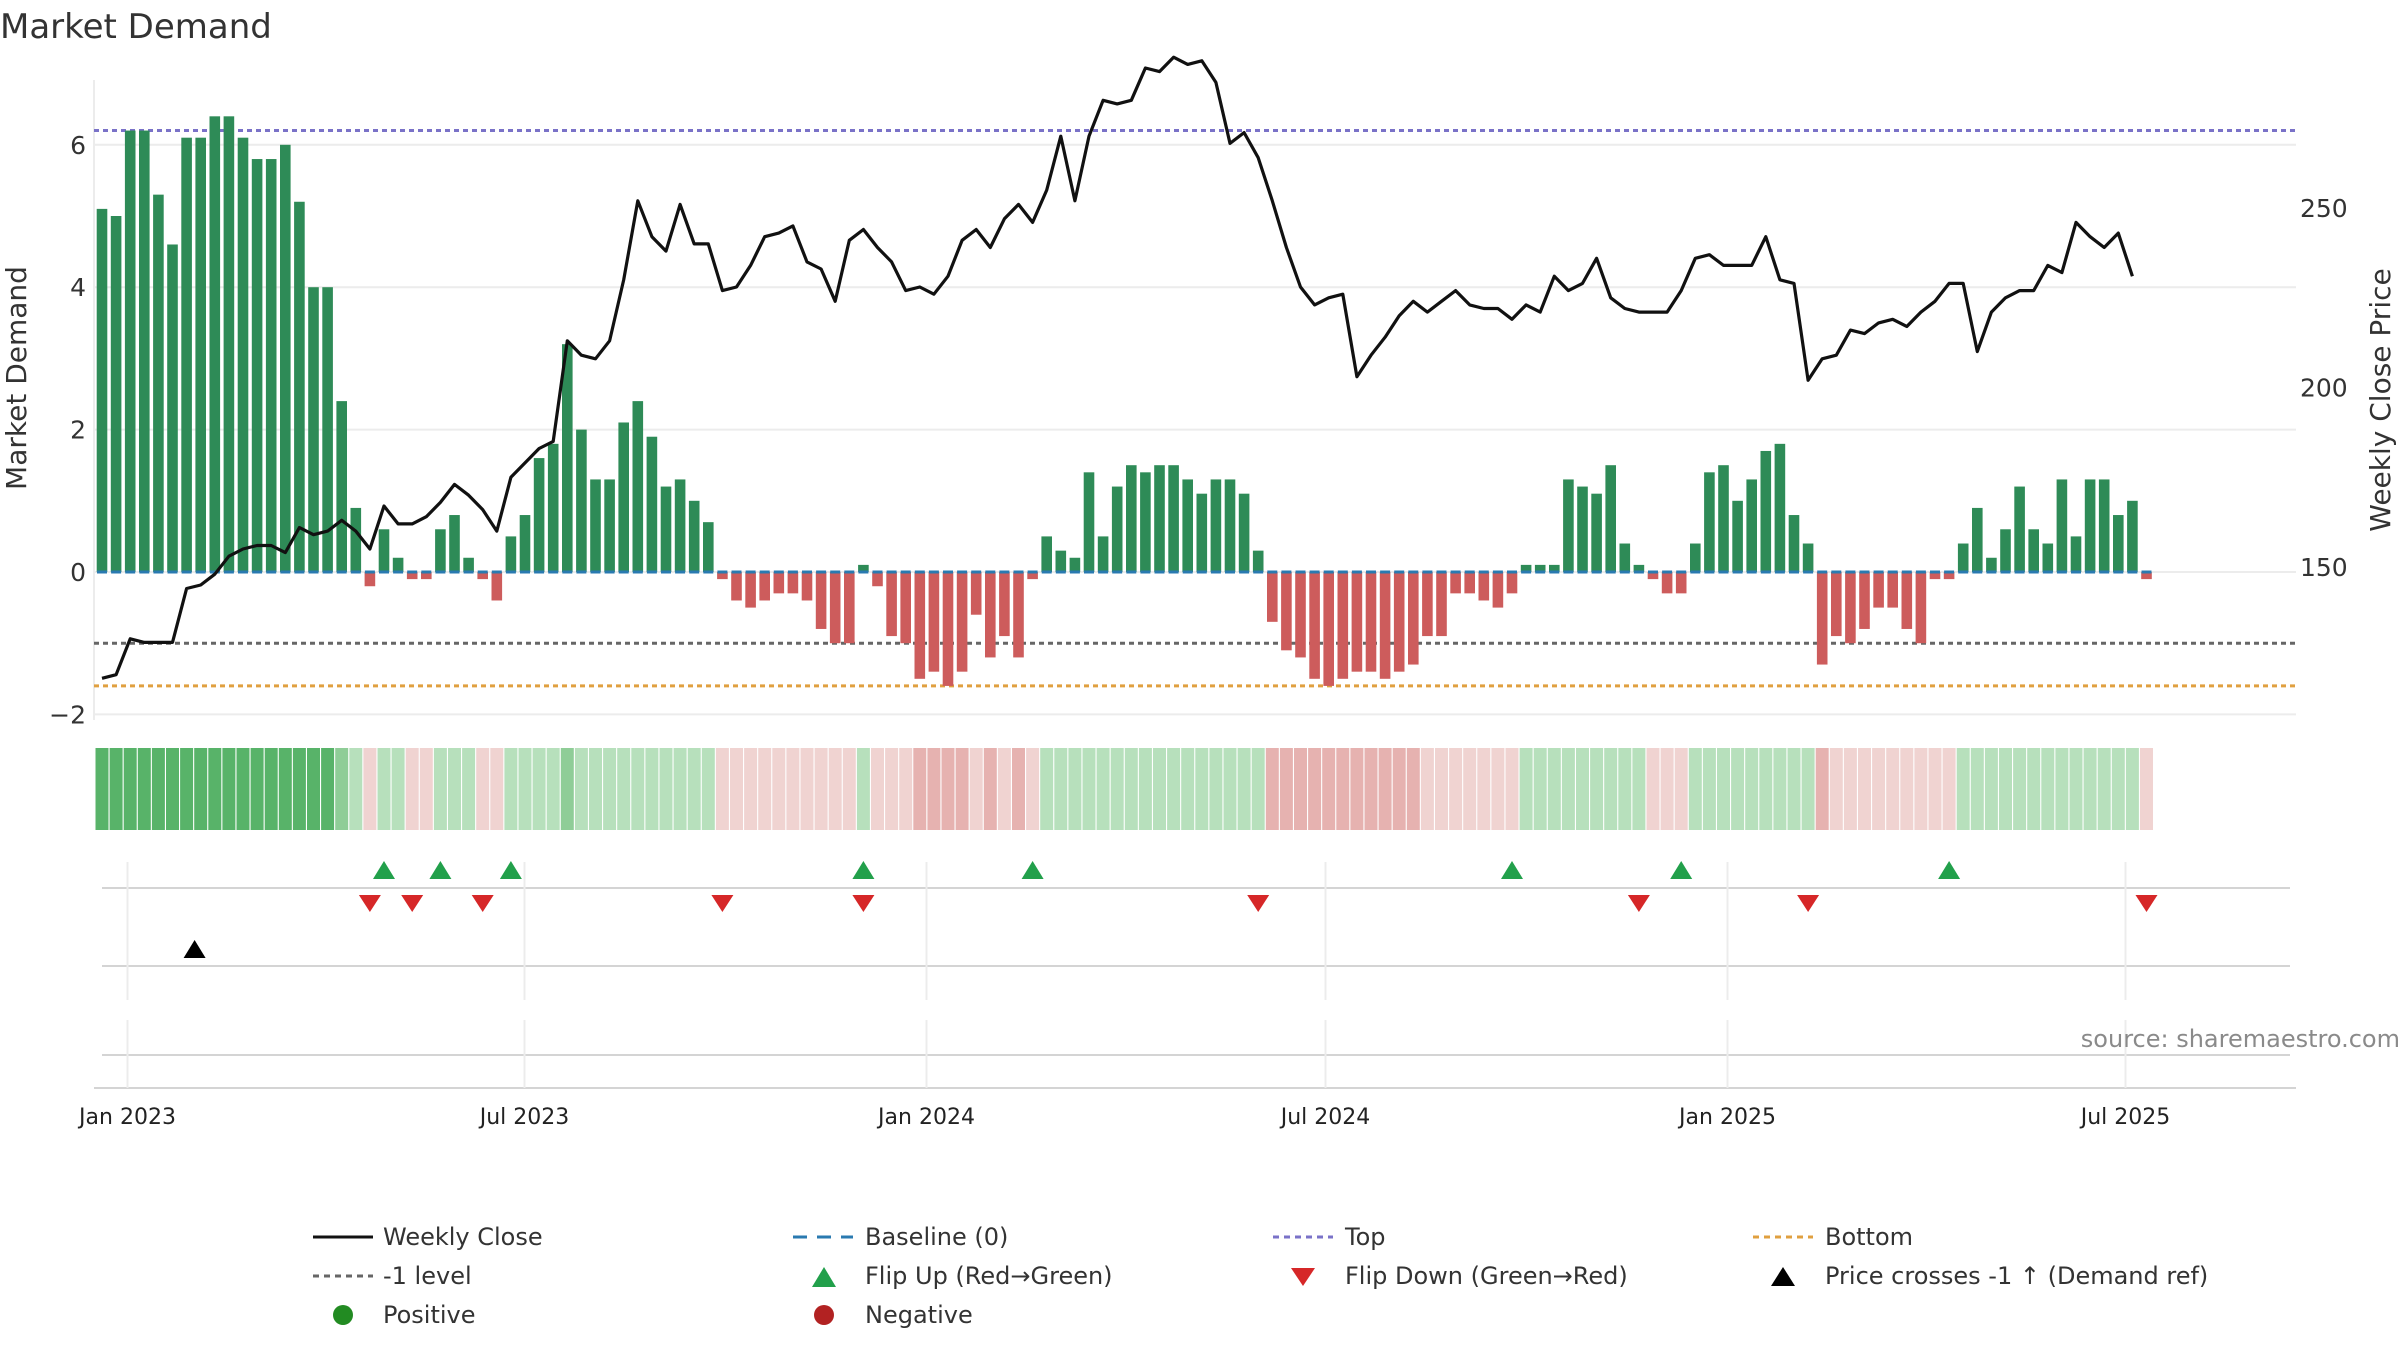 This screenshot has height=1350, width=2400. What do you see at coordinates (343, 1315) in the screenshot?
I see `legend-positive-icon` at bounding box center [343, 1315].